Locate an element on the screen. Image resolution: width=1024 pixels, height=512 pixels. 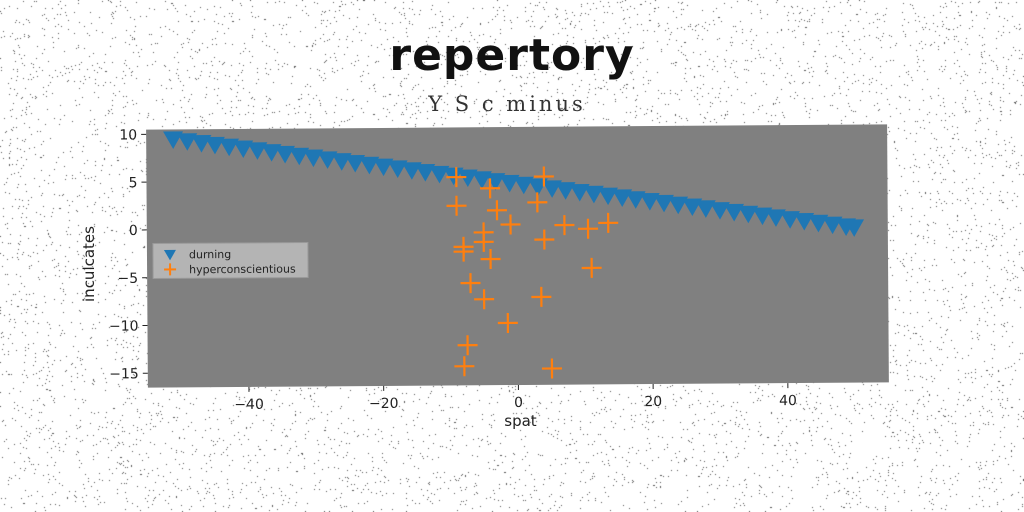
y-tick-label: −10 is located at coordinates (124, 327).